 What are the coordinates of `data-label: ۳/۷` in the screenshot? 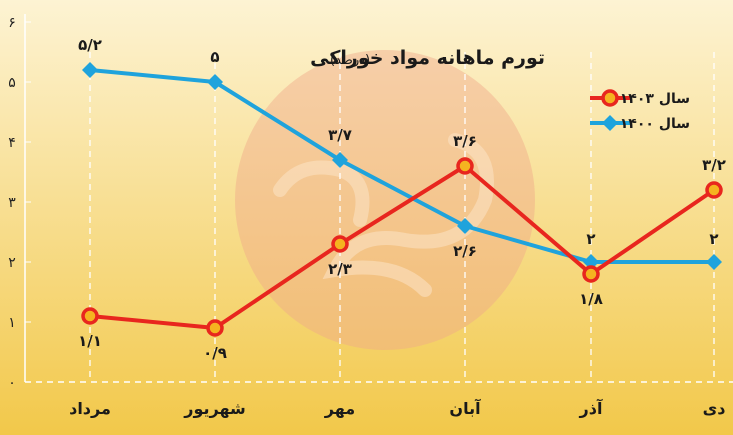 It's located at (340, 135).